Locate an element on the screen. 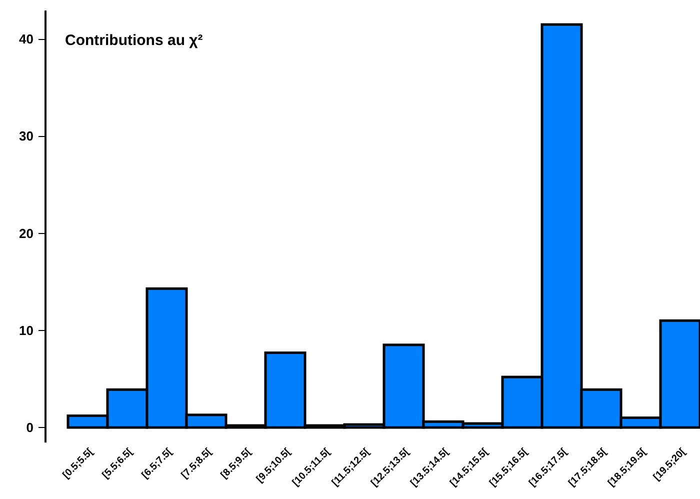 This screenshot has width=700, height=499. y-tick-label: 20 is located at coordinates (26, 233).